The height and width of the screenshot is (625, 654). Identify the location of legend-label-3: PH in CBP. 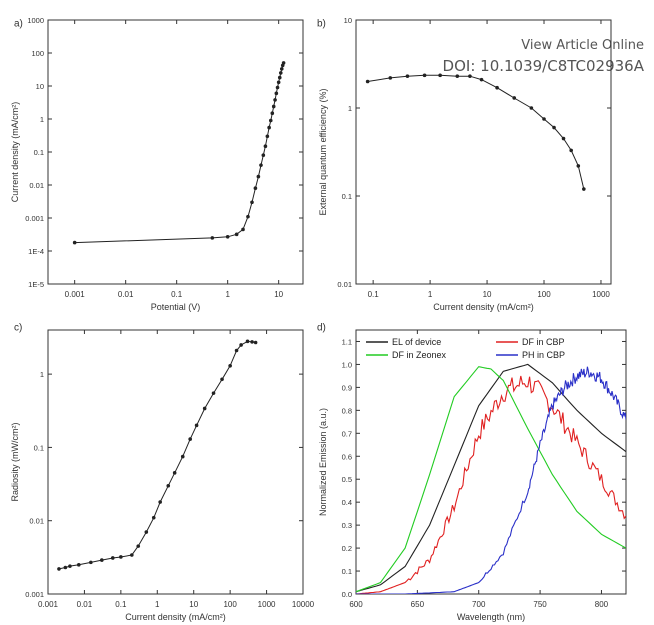
(543, 355).